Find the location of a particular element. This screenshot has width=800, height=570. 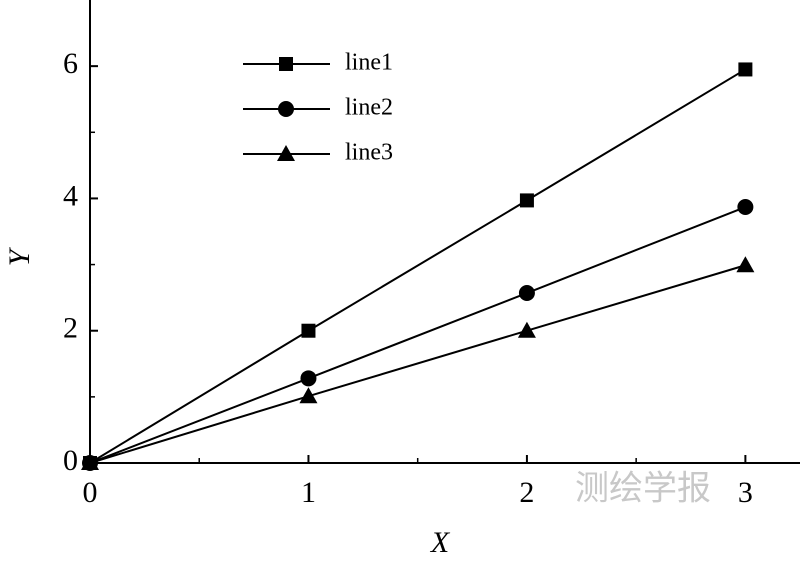

y-tick-label: 4 is located at coordinates (70, 195).